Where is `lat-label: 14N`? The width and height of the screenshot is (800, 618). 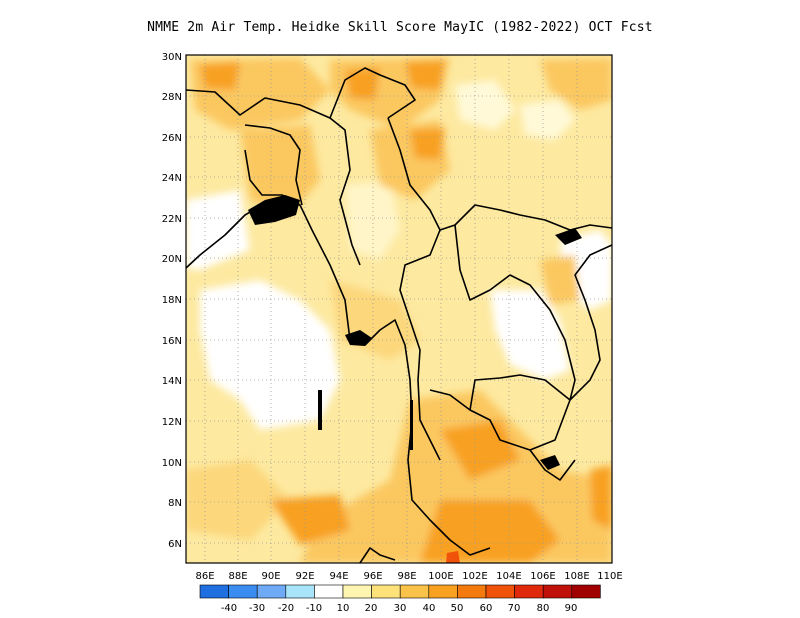 lat-label: 14N is located at coordinates (172, 381).